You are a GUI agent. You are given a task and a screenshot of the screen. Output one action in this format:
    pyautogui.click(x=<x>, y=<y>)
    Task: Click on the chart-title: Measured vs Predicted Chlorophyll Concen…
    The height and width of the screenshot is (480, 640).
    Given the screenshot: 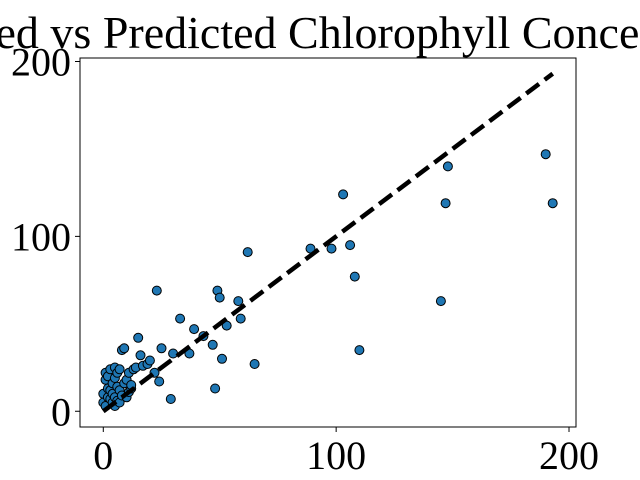 What is the action you would take?
    pyautogui.click(x=320, y=32)
    